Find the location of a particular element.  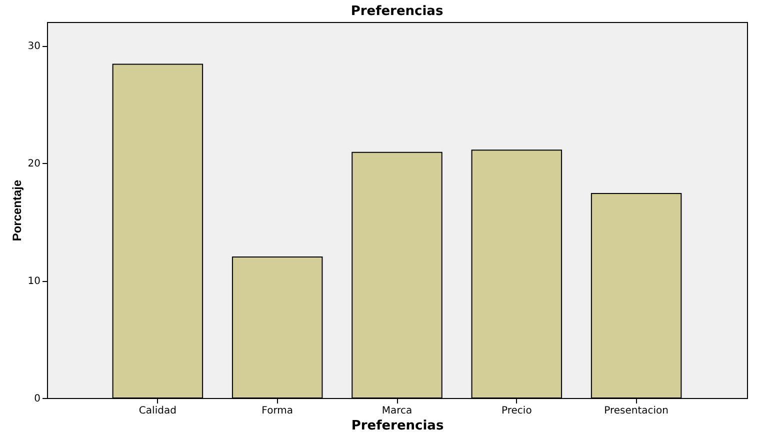

y-tick-label: 20 is located at coordinates (34, 164).